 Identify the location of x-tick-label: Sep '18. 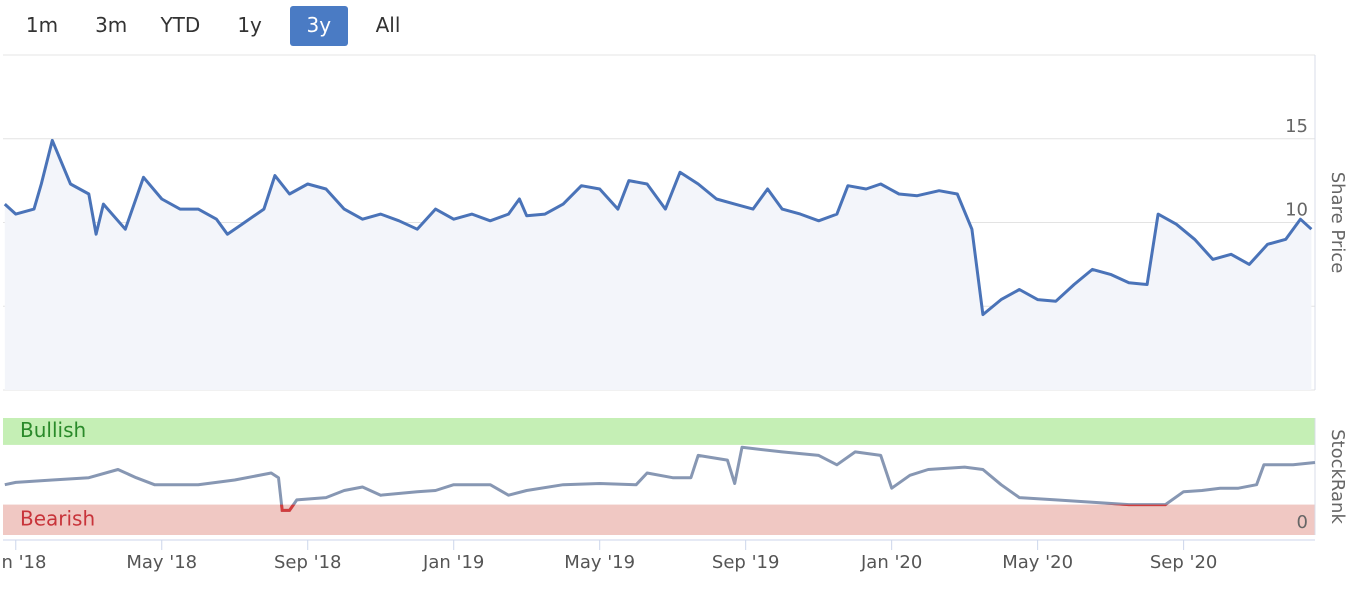
(308, 562).